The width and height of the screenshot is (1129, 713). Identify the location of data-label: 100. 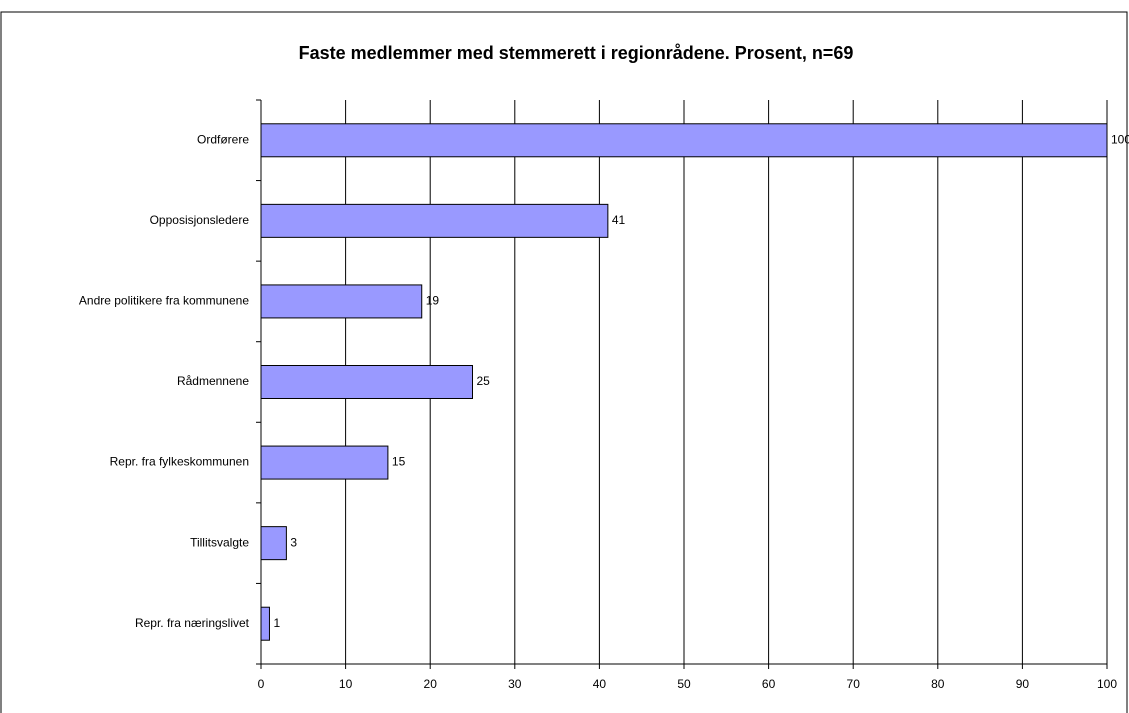
(1120, 139).